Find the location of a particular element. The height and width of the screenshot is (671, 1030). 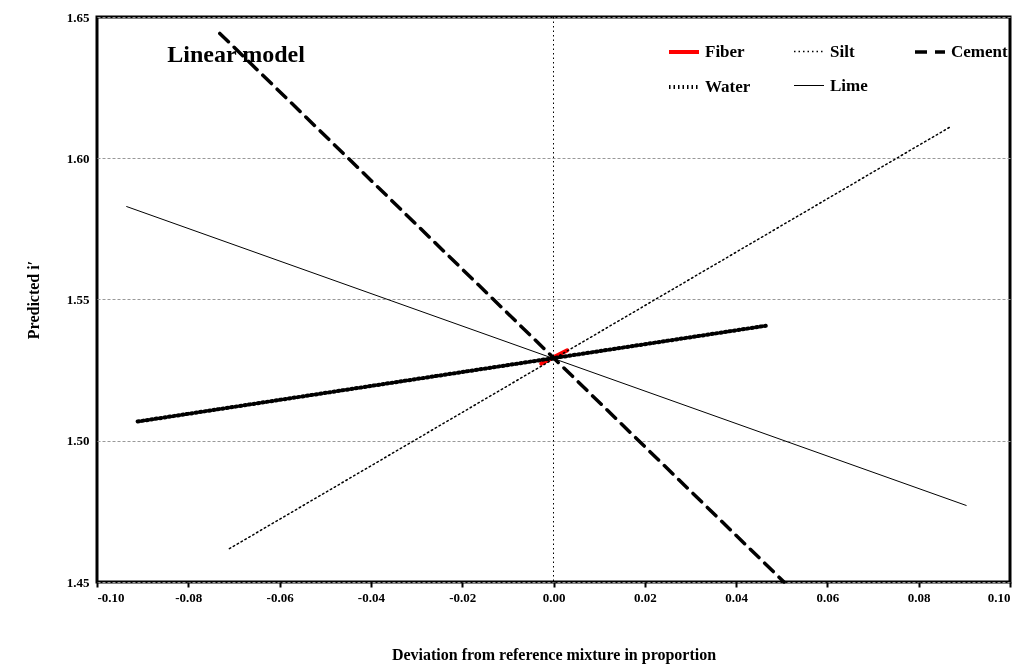

legend-label: Silt is located at coordinates (842, 51).